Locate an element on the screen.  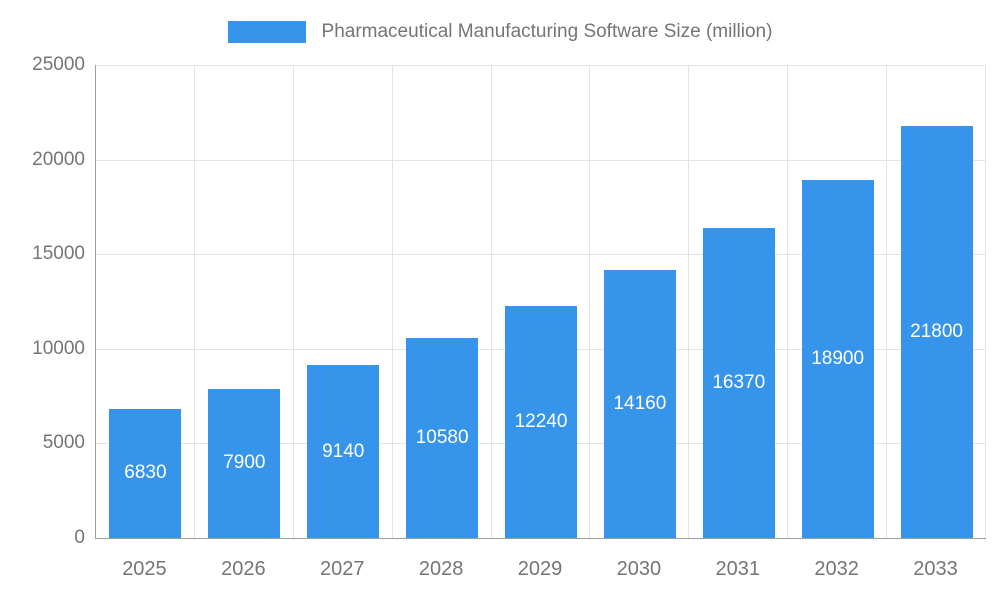
bar-value-label: 6830 is located at coordinates (145, 473).